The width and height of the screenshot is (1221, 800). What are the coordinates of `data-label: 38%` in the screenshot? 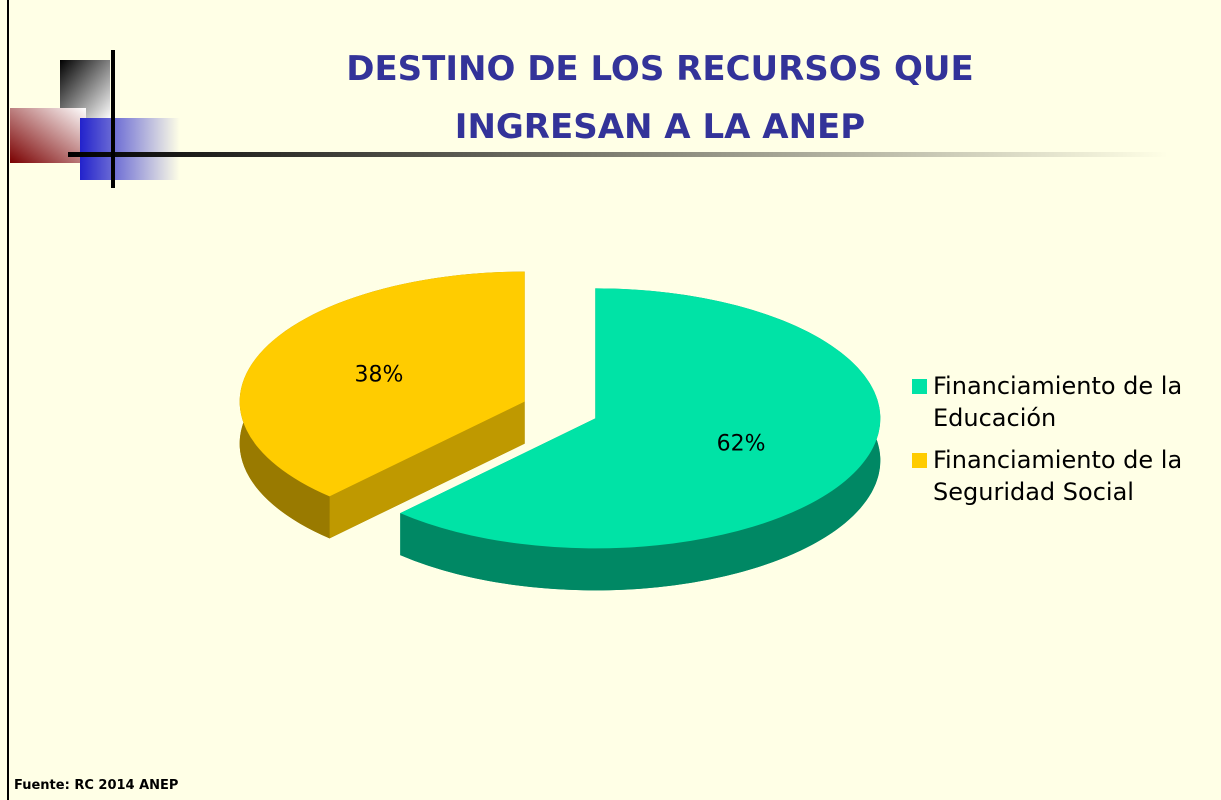 It's located at (378, 374).